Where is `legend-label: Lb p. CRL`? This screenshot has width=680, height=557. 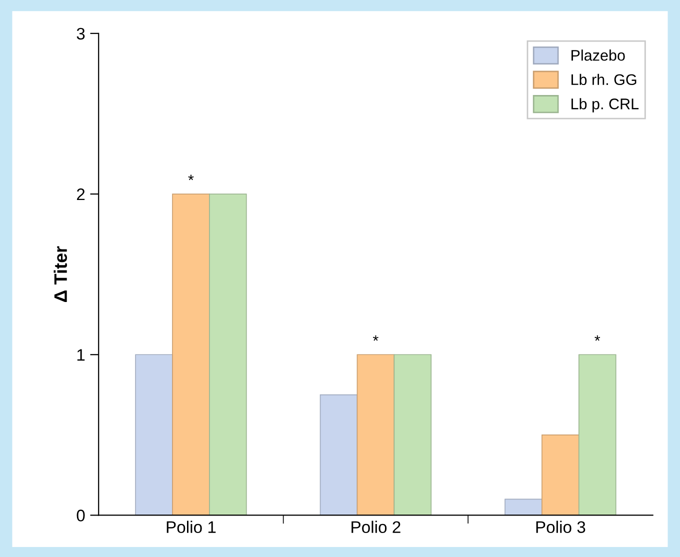 legend-label: Lb p. CRL is located at coordinates (605, 105).